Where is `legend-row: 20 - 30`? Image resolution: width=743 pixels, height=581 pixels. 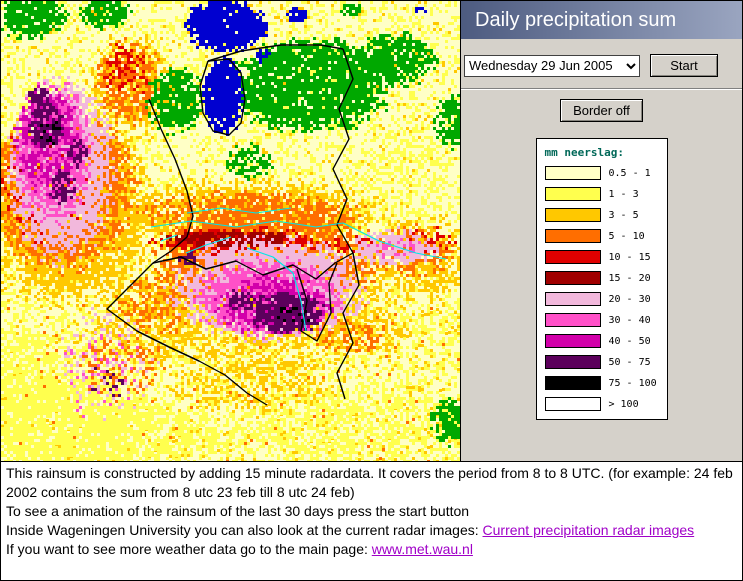 legend-row: 20 - 30 is located at coordinates (602, 299).